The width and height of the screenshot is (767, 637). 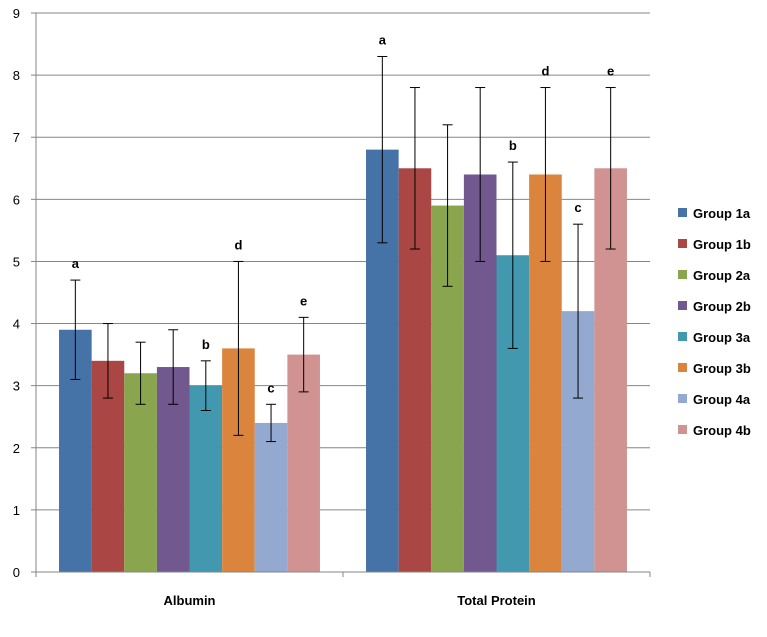 I want to click on y-tick-label: 2, so click(x=16, y=448).